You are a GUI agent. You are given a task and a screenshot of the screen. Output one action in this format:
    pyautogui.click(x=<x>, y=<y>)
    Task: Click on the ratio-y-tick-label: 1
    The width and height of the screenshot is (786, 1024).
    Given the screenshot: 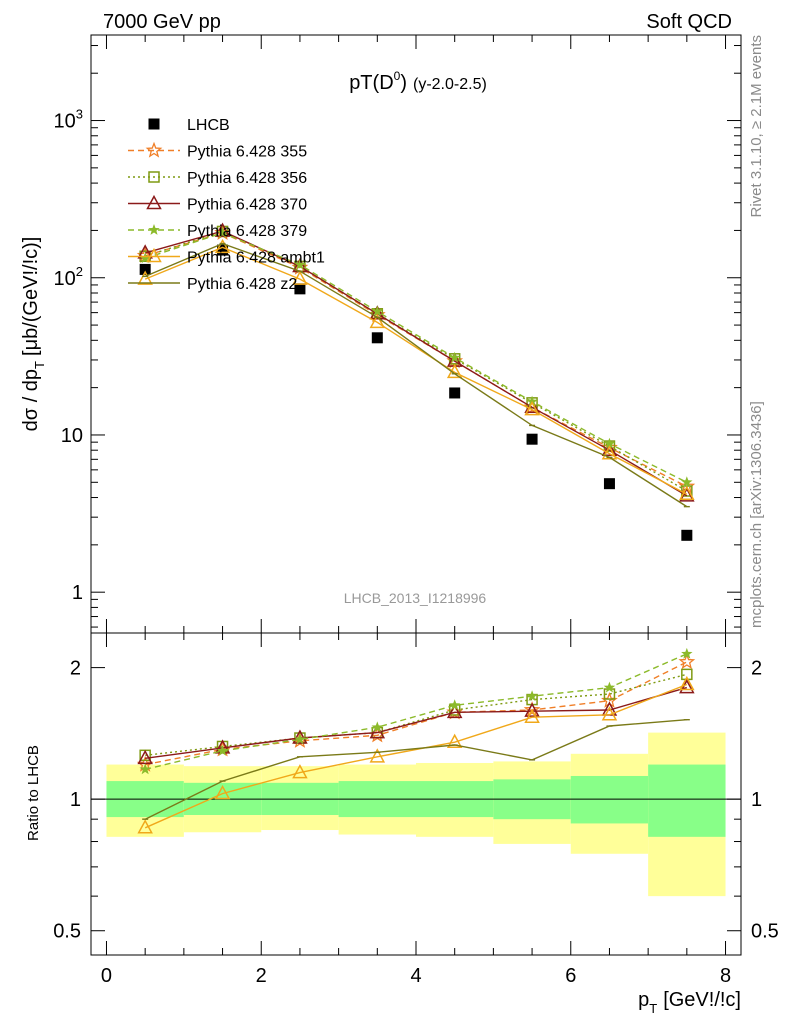 What is the action you would take?
    pyautogui.click(x=75, y=800)
    